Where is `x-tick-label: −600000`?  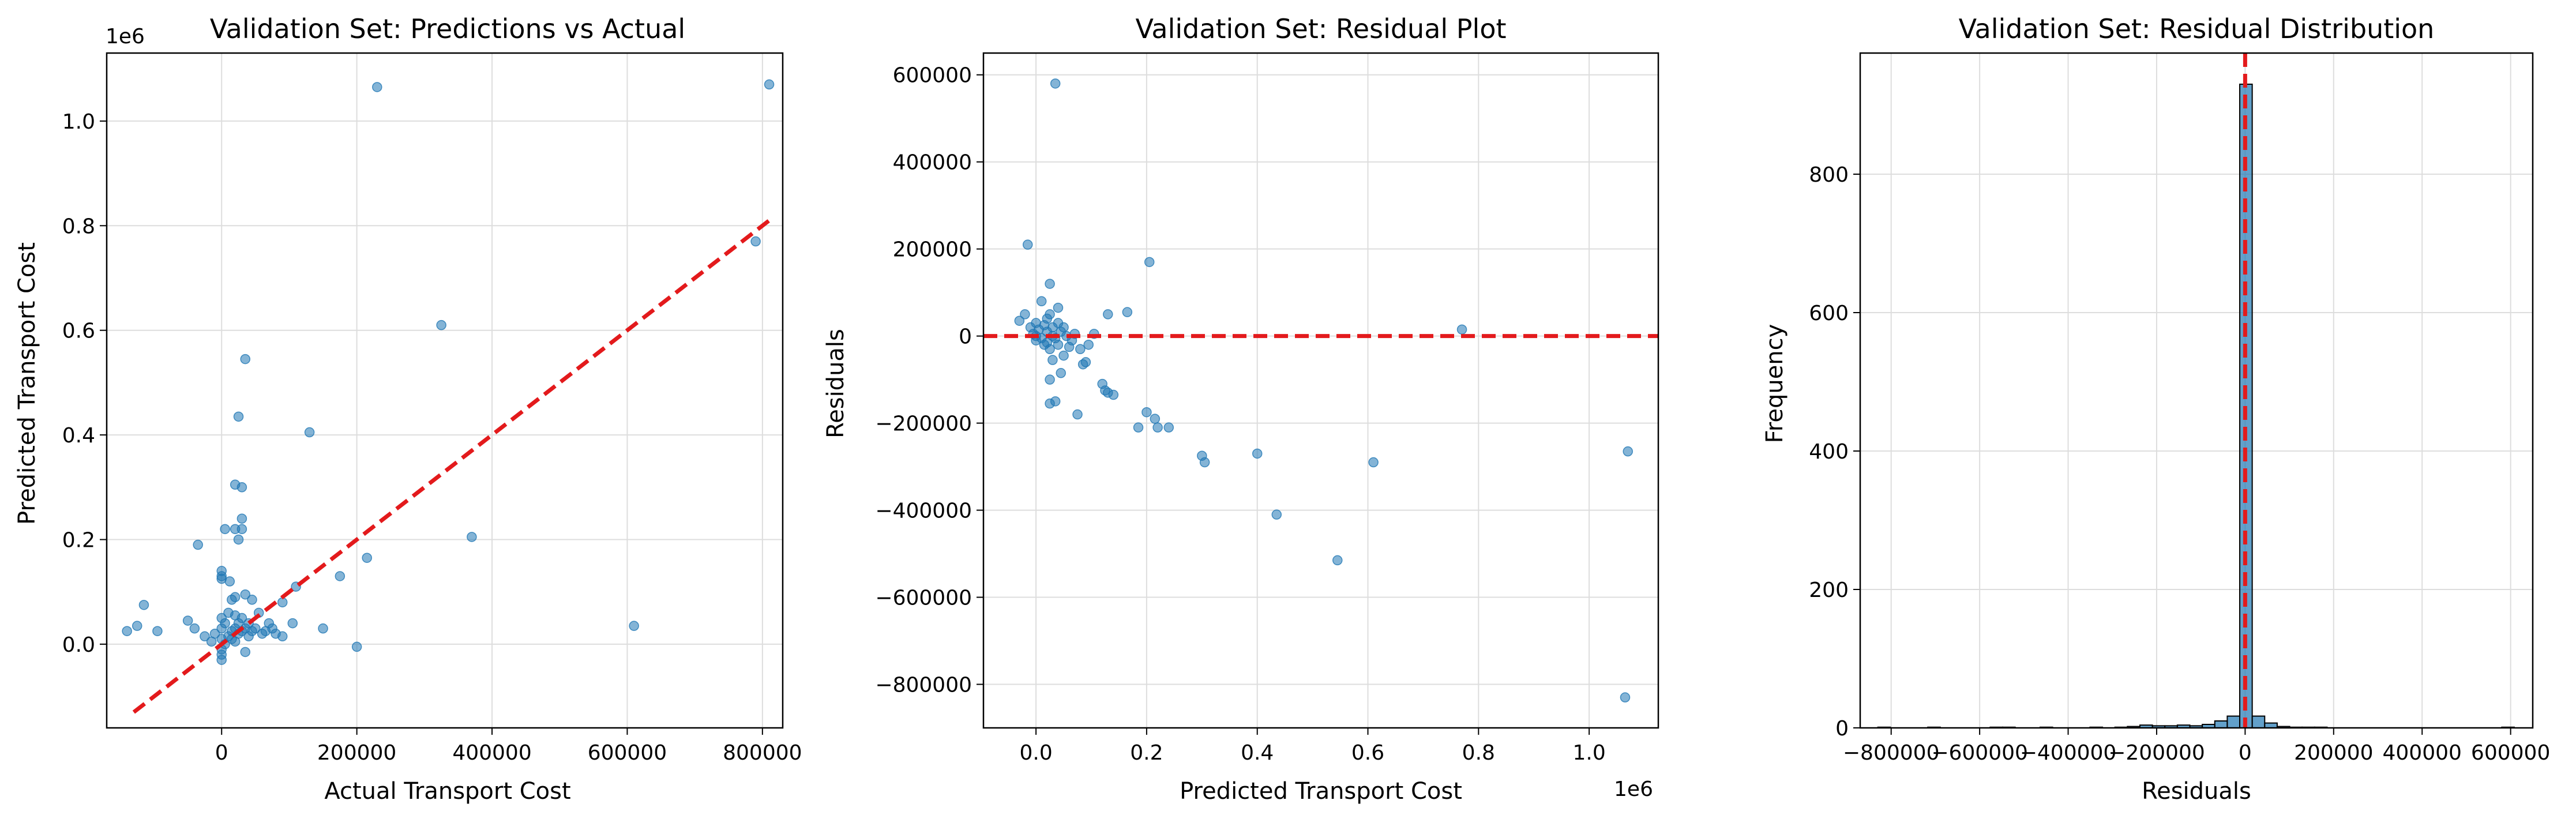 x-tick-label: −600000 is located at coordinates (1979, 753).